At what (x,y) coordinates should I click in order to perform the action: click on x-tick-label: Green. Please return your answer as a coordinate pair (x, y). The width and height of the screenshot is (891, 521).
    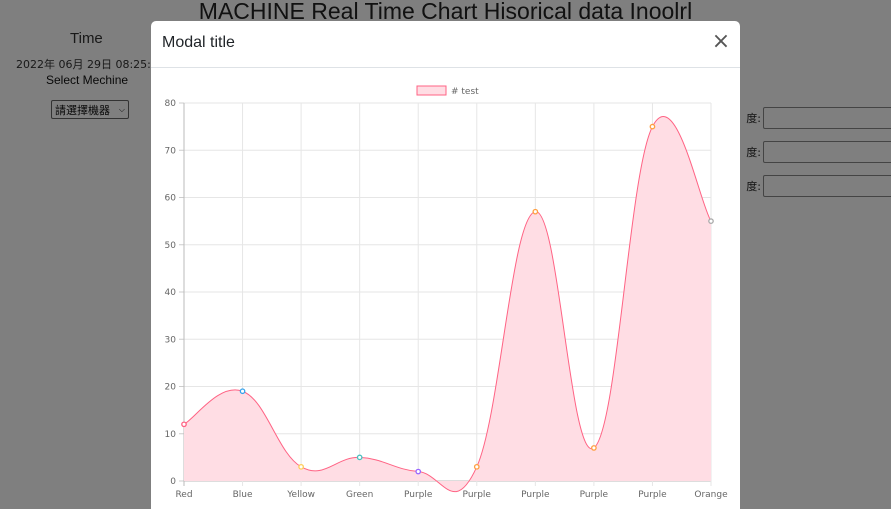
    Looking at the image, I should click on (359, 495).